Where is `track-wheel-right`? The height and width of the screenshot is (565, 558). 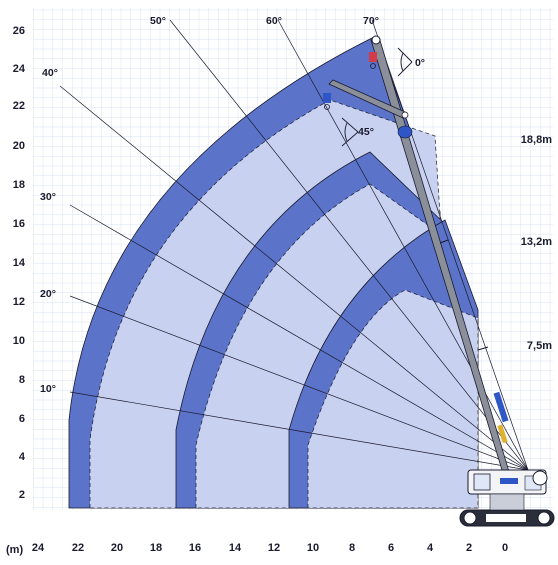
track-wheel-right is located at coordinates (544, 518).